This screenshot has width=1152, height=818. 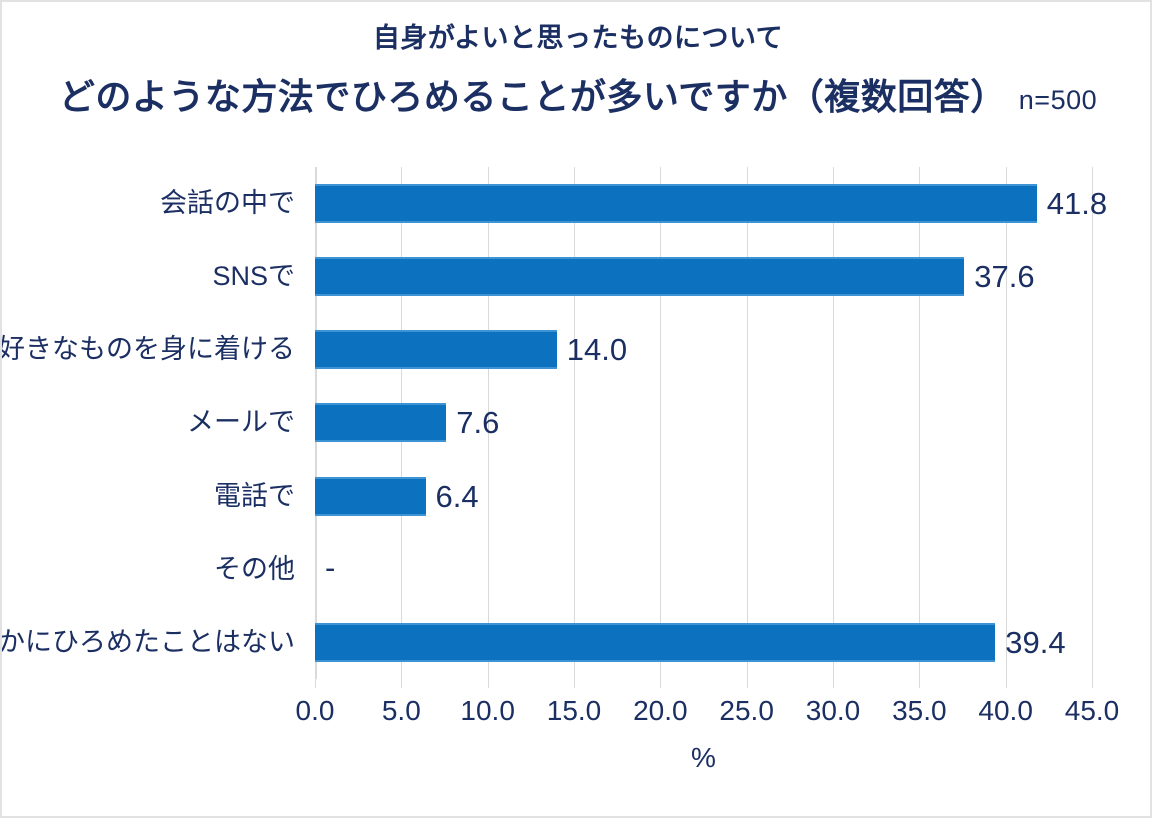 What do you see at coordinates (833, 710) in the screenshot?
I see `x-axis-tick-label: 30.0` at bounding box center [833, 710].